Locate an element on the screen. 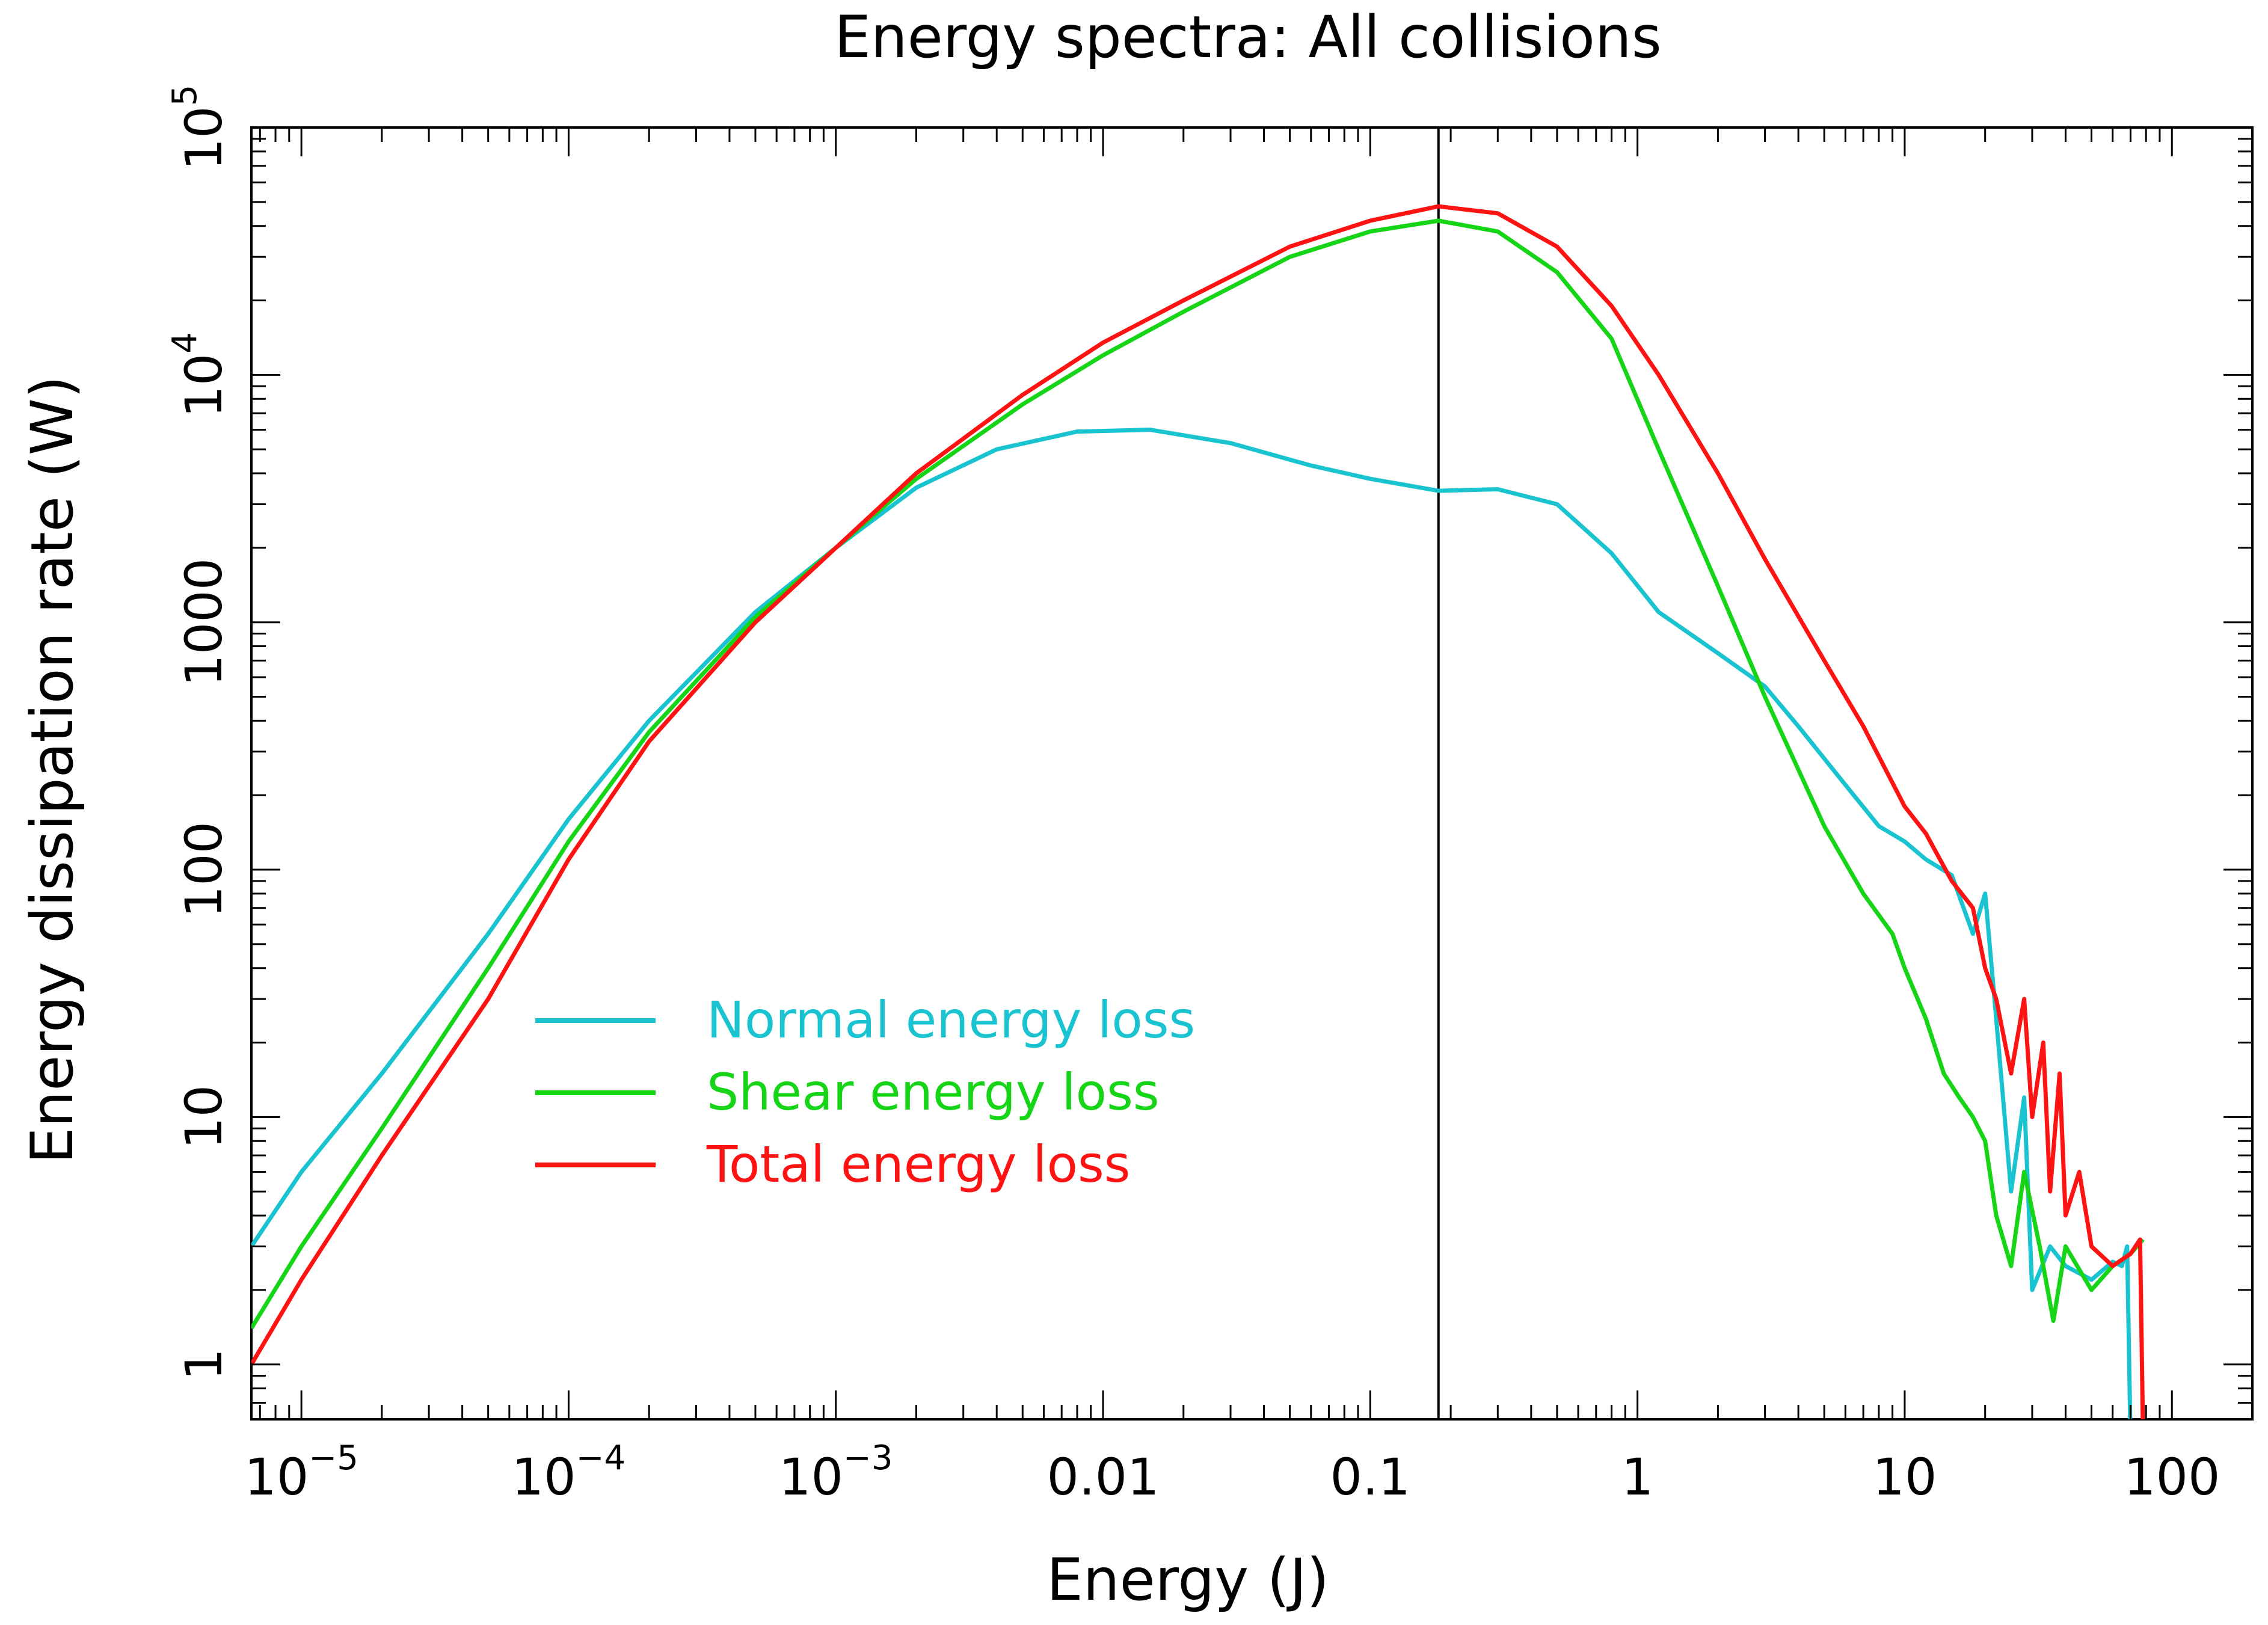 This screenshot has height=1625, width=2268. y-tick-label: 1 is located at coordinates (204, 1364).